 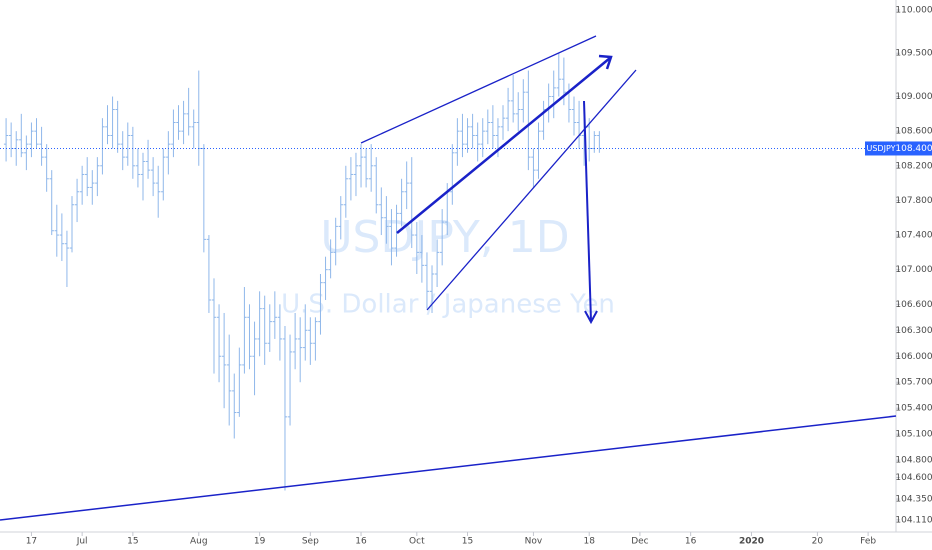 I want to click on y-tick-label: 108.600, so click(x=913, y=132).